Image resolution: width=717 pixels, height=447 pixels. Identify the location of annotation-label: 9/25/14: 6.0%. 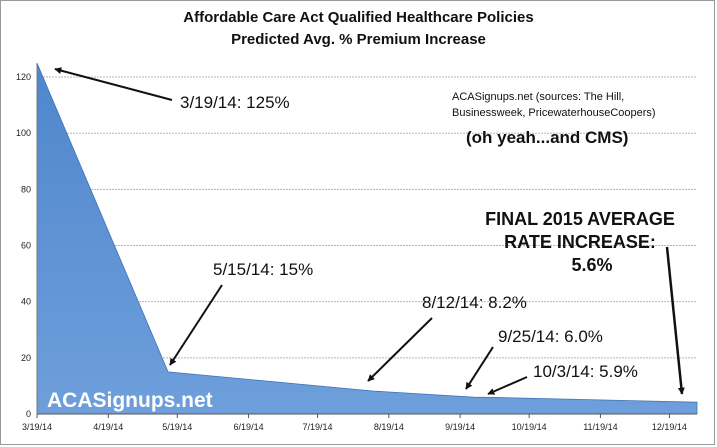
(550, 336).